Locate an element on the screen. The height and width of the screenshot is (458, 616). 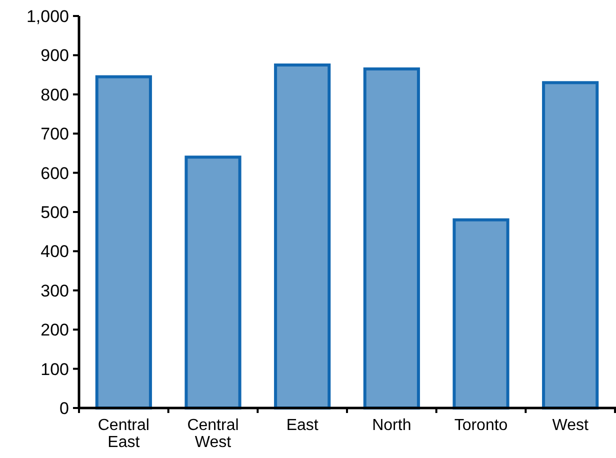
x-tick-label: Toronto is located at coordinates (481, 425).